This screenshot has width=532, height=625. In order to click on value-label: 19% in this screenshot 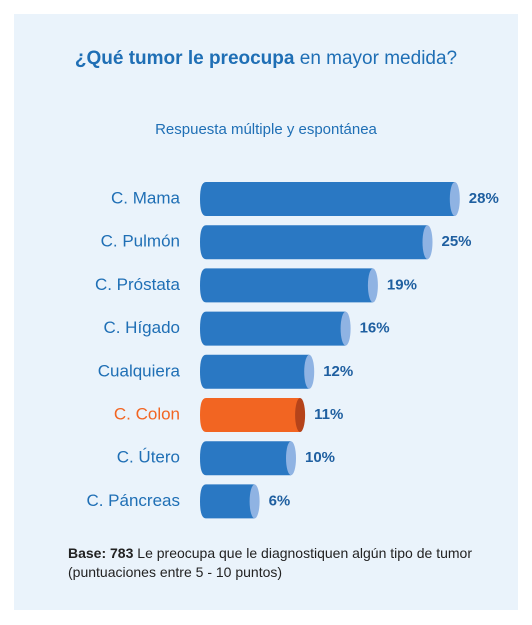, I will do `click(402, 284)`.